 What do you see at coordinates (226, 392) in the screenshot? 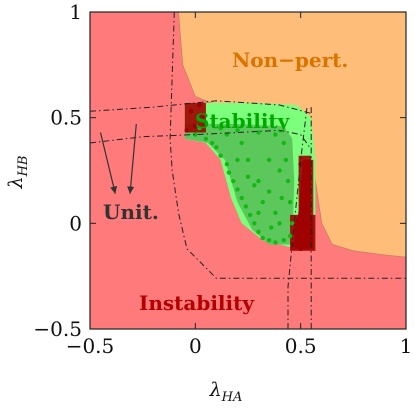
I see `x-axis-title: λHA` at bounding box center [226, 392].